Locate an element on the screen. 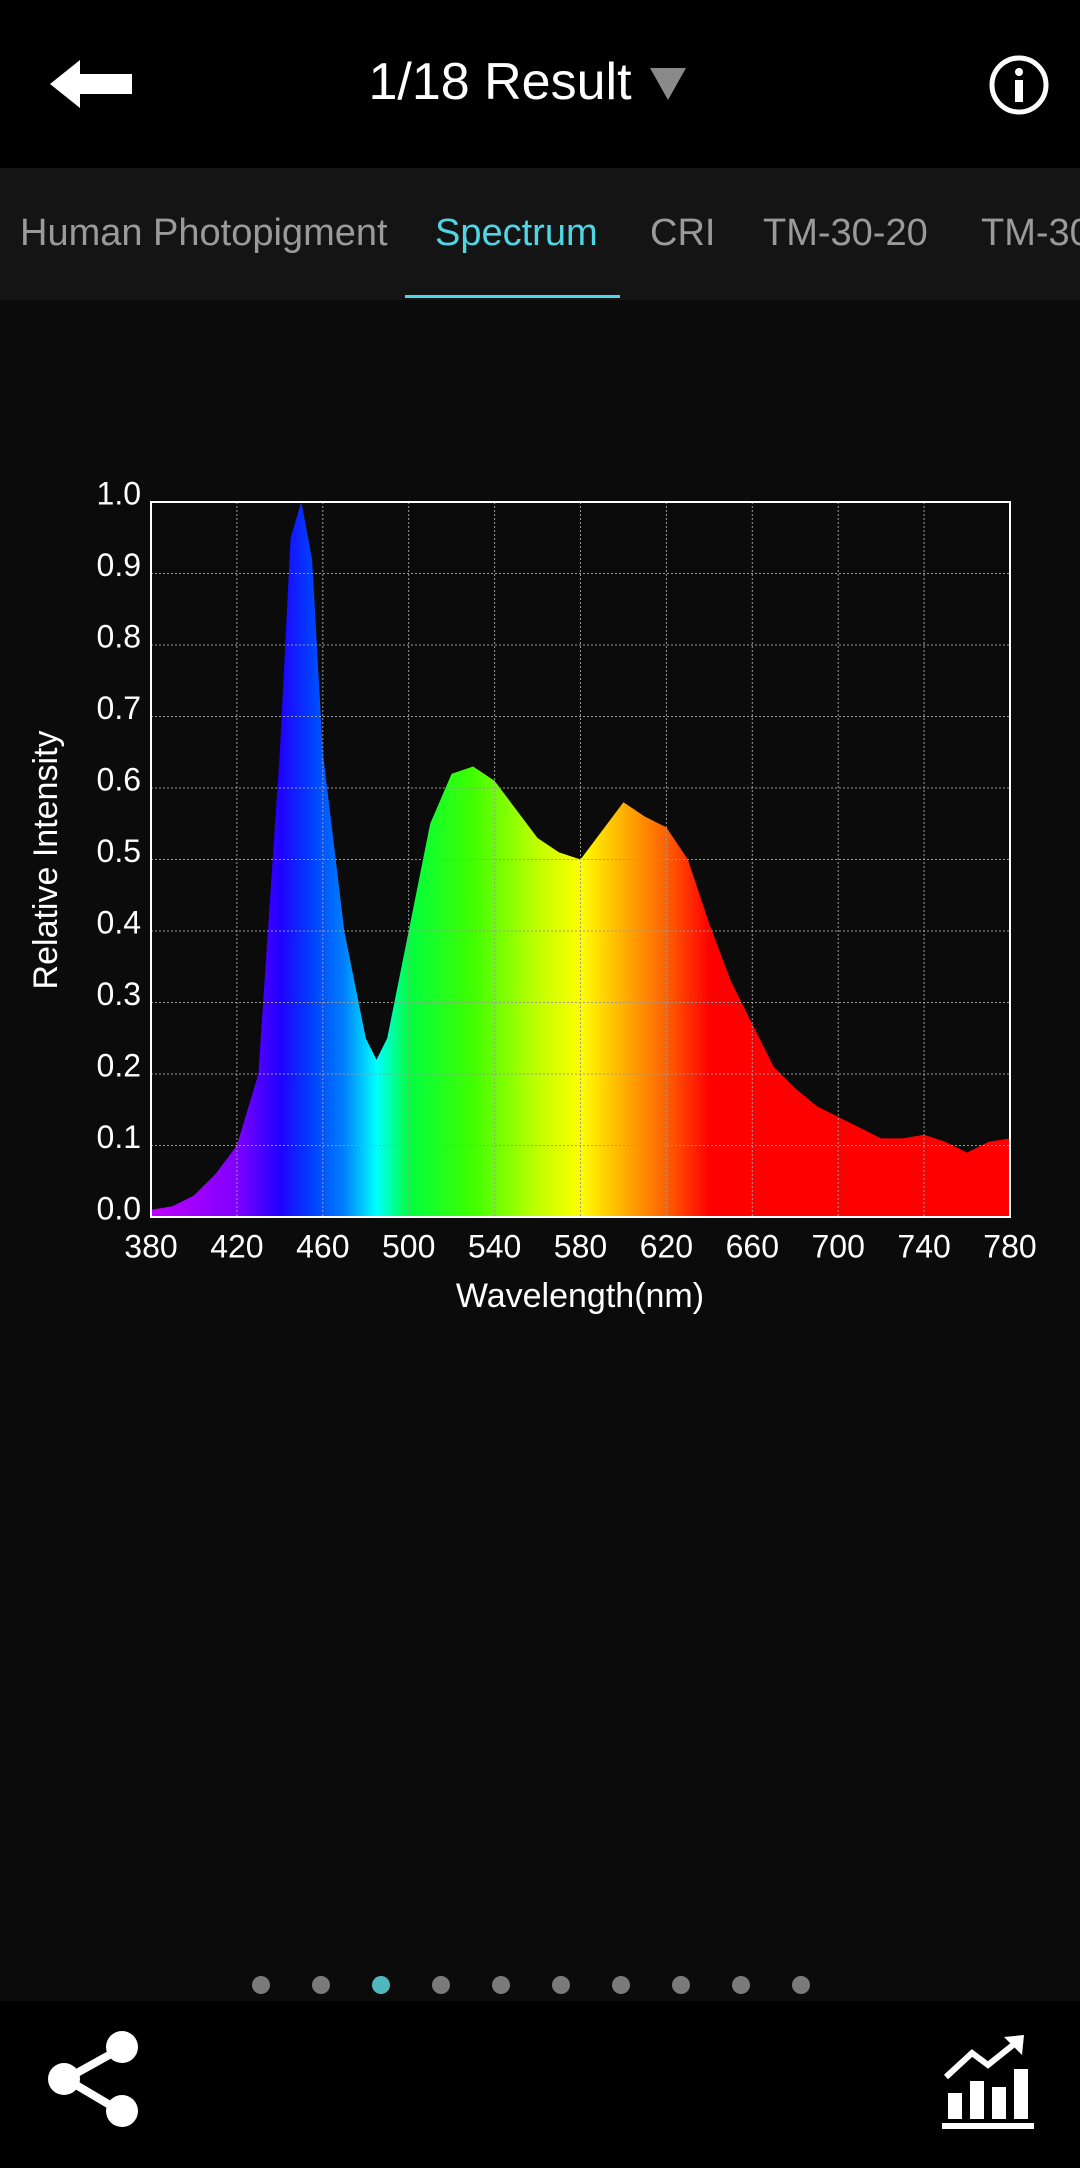  x-tick-label: 380 is located at coordinates (150, 1246).